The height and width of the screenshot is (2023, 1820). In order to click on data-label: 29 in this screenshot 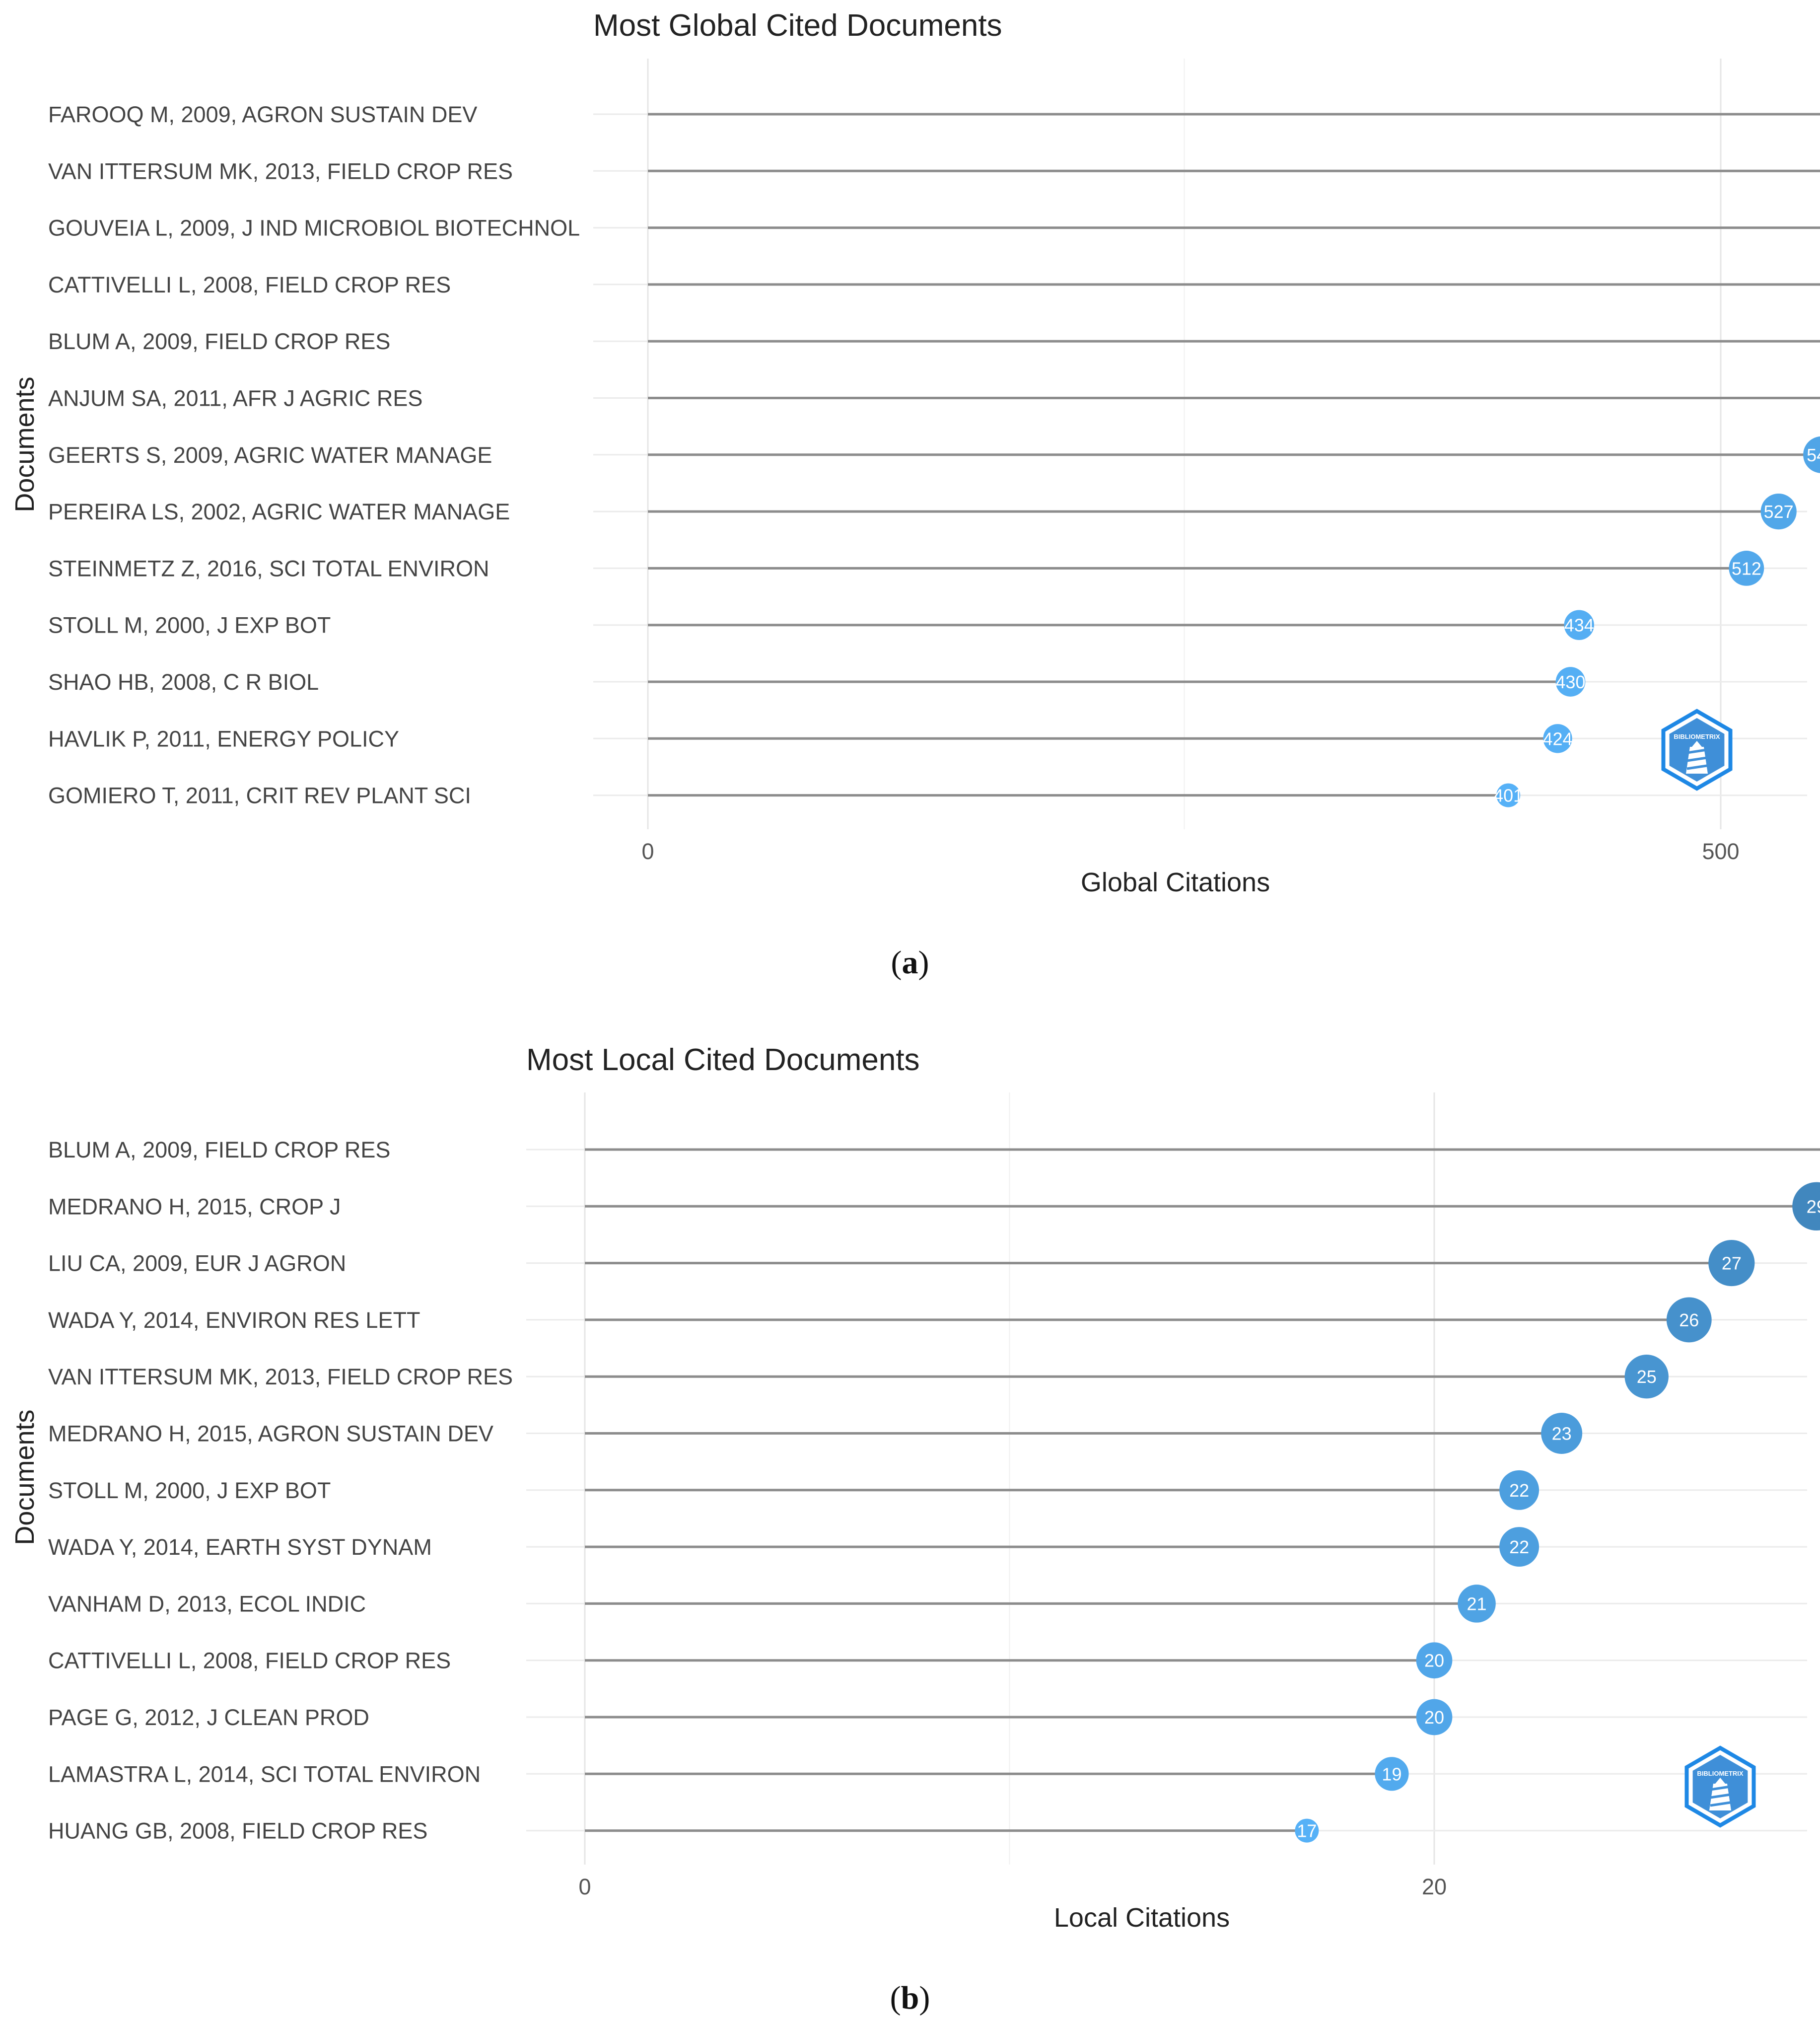, I will do `click(1813, 1206)`.